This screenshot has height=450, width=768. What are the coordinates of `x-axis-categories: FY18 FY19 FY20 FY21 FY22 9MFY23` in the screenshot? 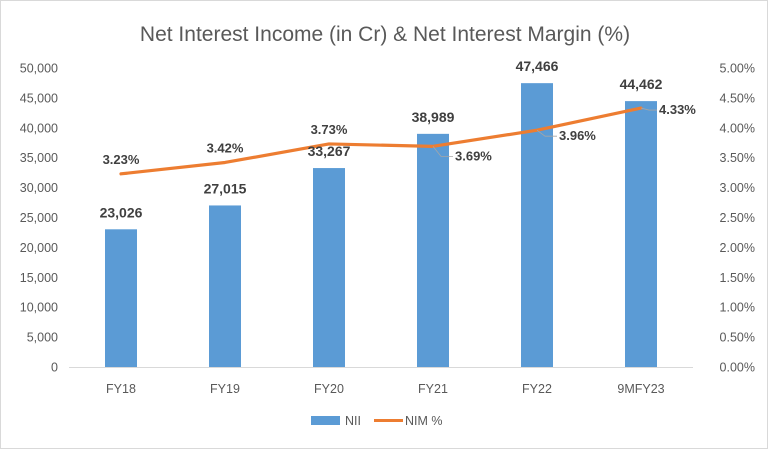 It's located at (385, 389).